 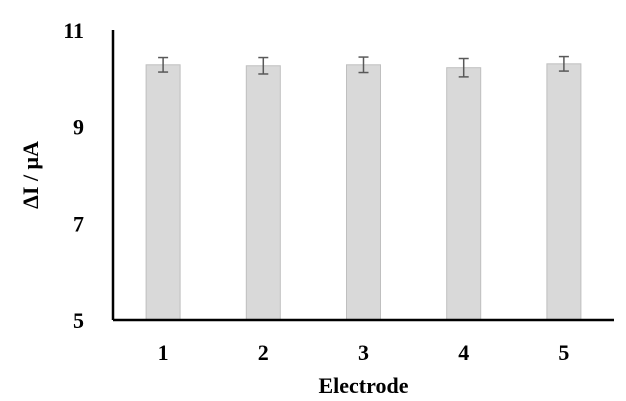 What do you see at coordinates (563, 352) in the screenshot?
I see `x-tick-label: 5` at bounding box center [563, 352].